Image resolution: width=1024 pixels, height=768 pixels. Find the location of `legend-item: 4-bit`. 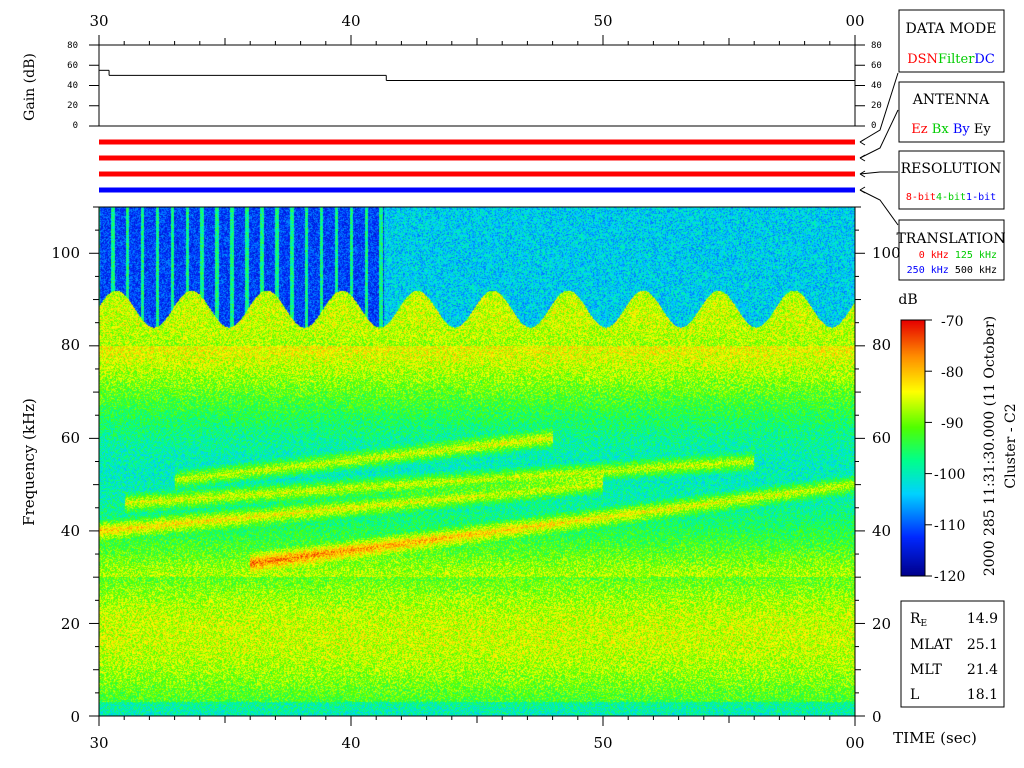

legend-item: 4-bit is located at coordinates (951, 197).